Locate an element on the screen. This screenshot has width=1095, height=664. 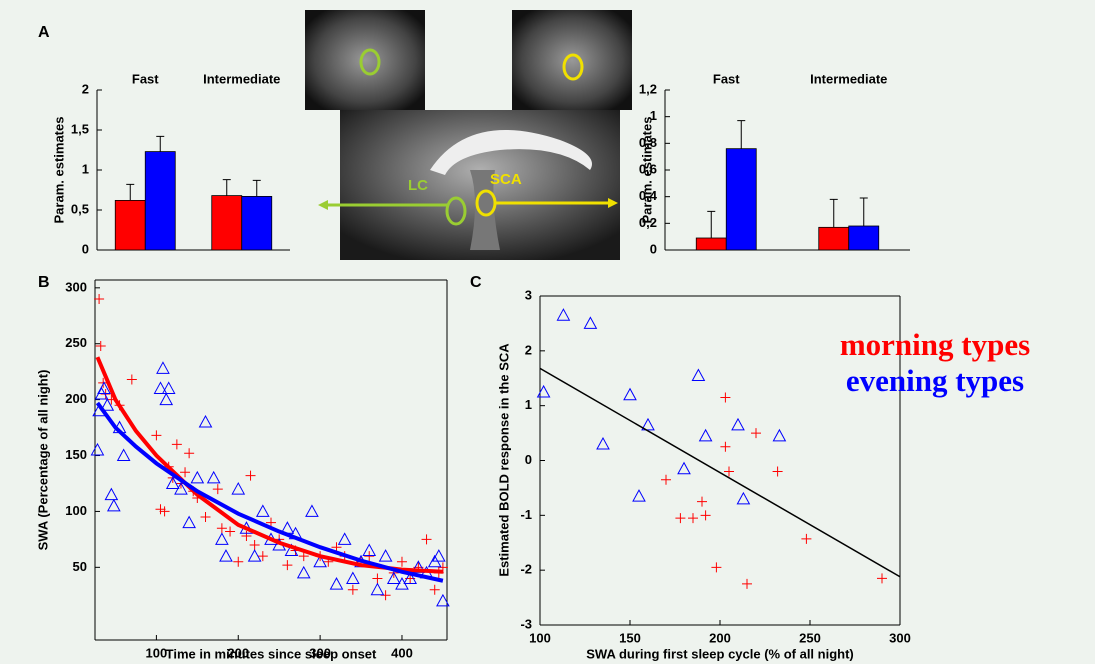
y-tick-label: 100 is located at coordinates (76, 510).